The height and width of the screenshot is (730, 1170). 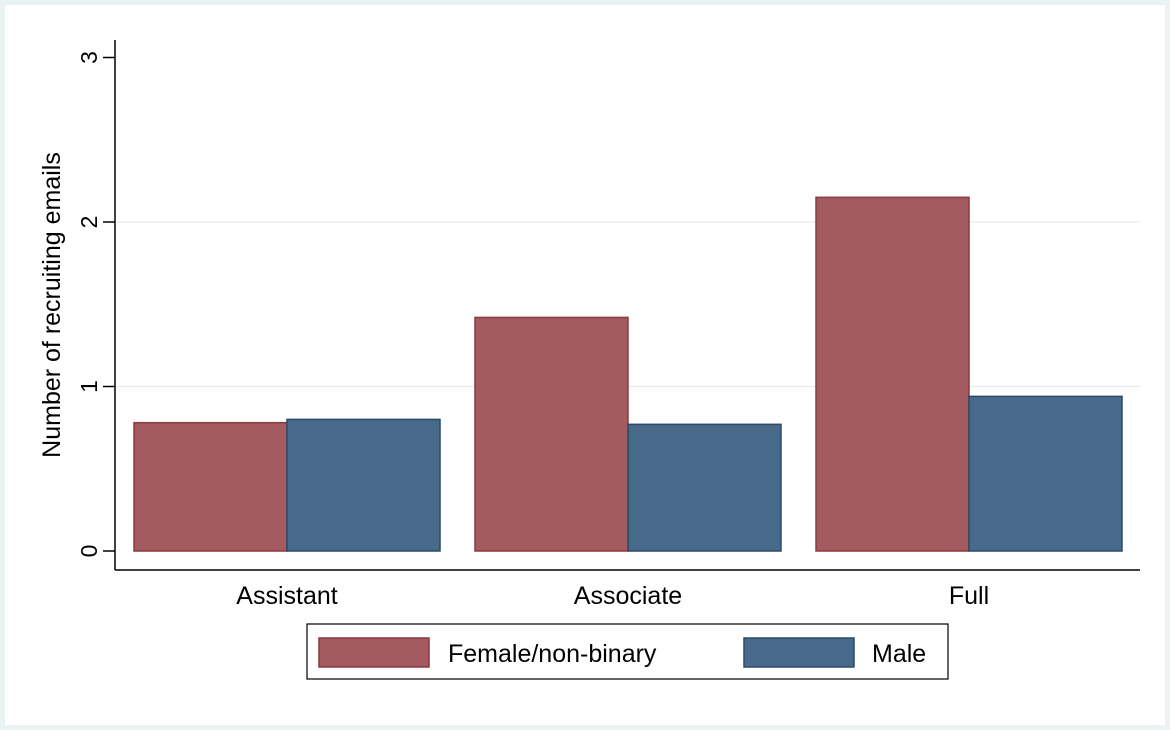 I want to click on y-ticks: 0 1 2 3, so click(x=95, y=304).